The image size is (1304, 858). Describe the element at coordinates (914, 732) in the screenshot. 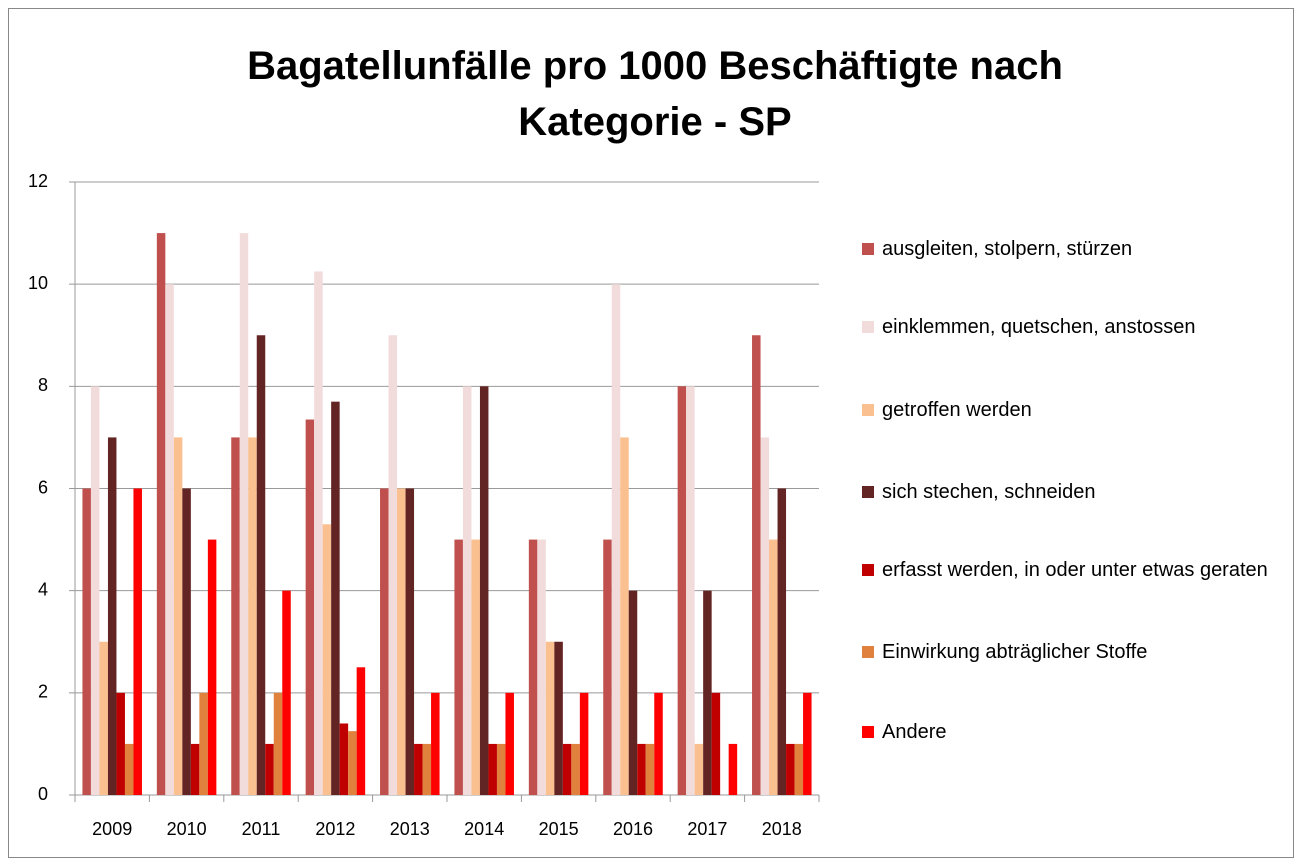

I see `legend-label: Andere` at that location.